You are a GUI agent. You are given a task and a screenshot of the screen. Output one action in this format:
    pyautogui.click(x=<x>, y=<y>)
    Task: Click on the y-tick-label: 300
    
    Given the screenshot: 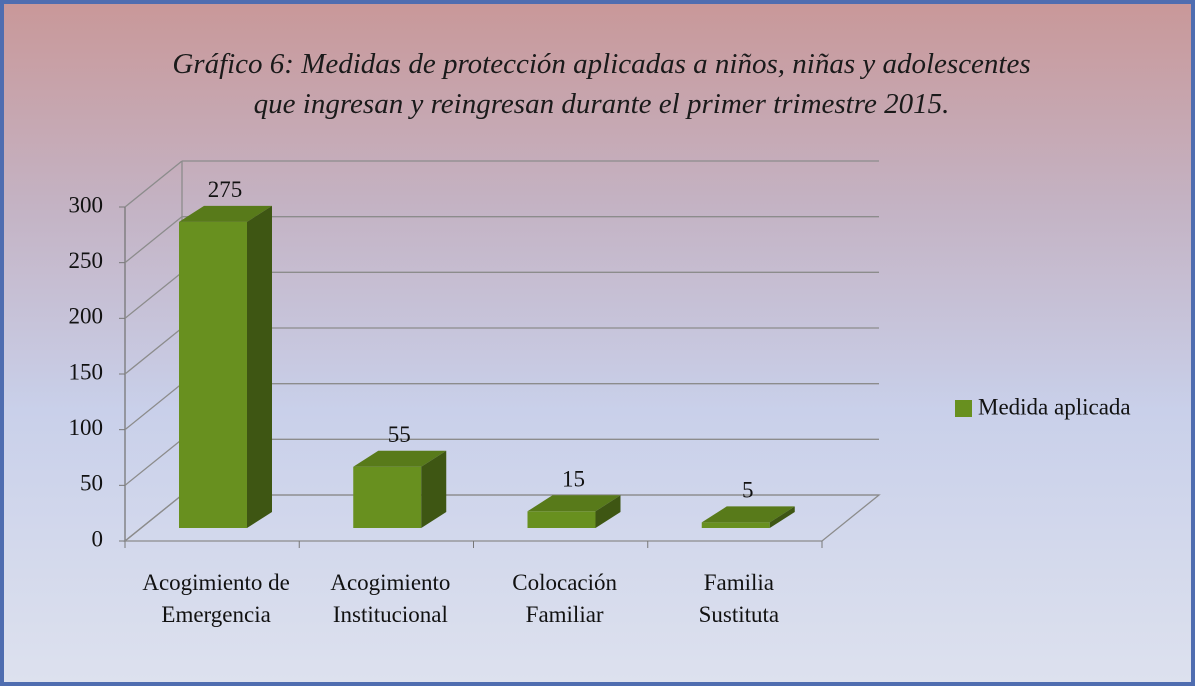 What is the action you would take?
    pyautogui.click(x=86, y=204)
    